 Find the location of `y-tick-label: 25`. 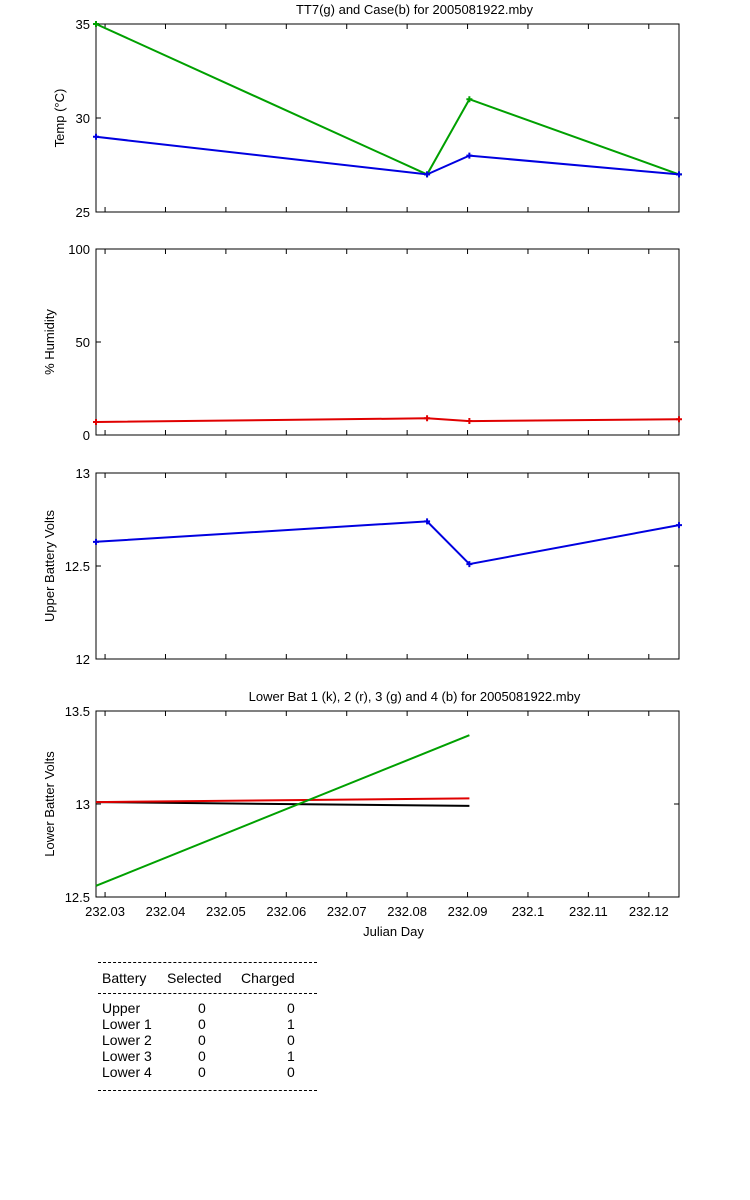

y-tick-label: 25 is located at coordinates (83, 212).